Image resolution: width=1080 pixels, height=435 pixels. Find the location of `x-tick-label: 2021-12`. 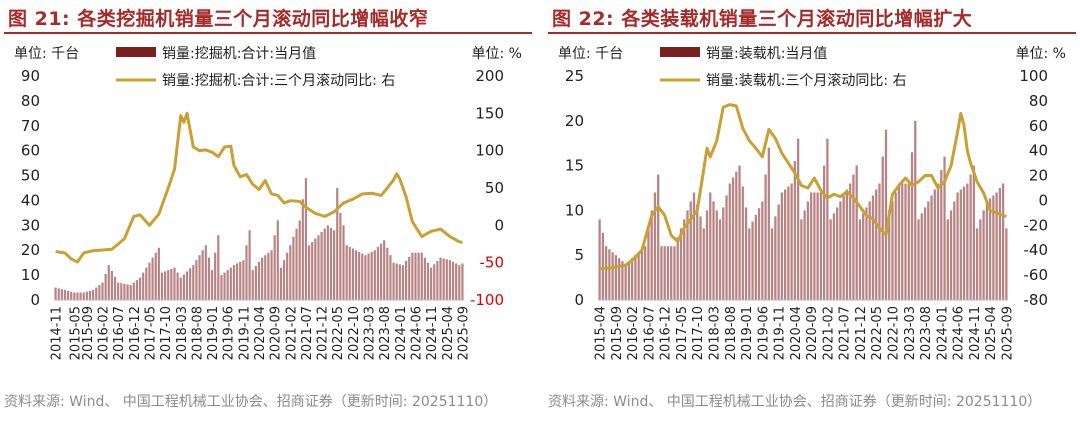

x-tick-label: 2021-12 is located at coordinates (323, 333).